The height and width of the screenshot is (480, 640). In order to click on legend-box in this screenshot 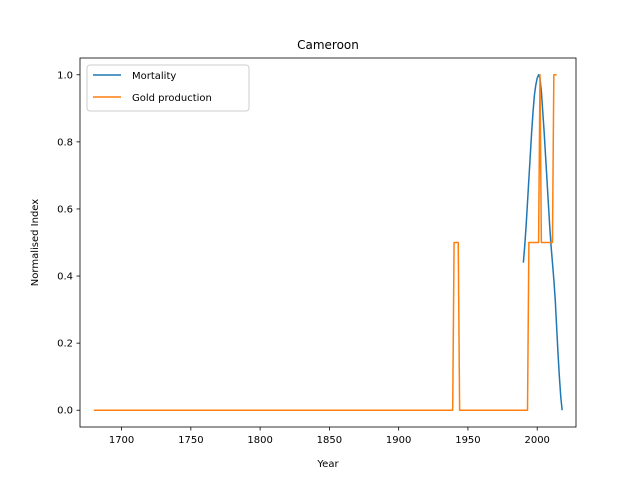, I will do `click(168, 88)`.